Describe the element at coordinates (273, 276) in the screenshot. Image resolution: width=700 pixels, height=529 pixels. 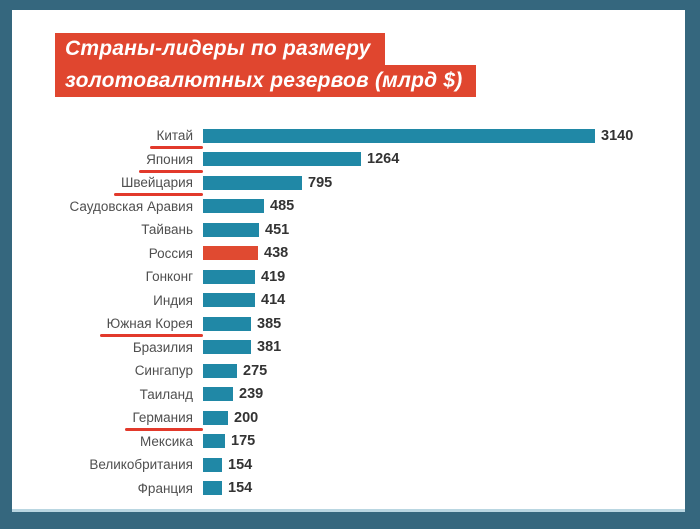
I see `value-label: 419` at that location.